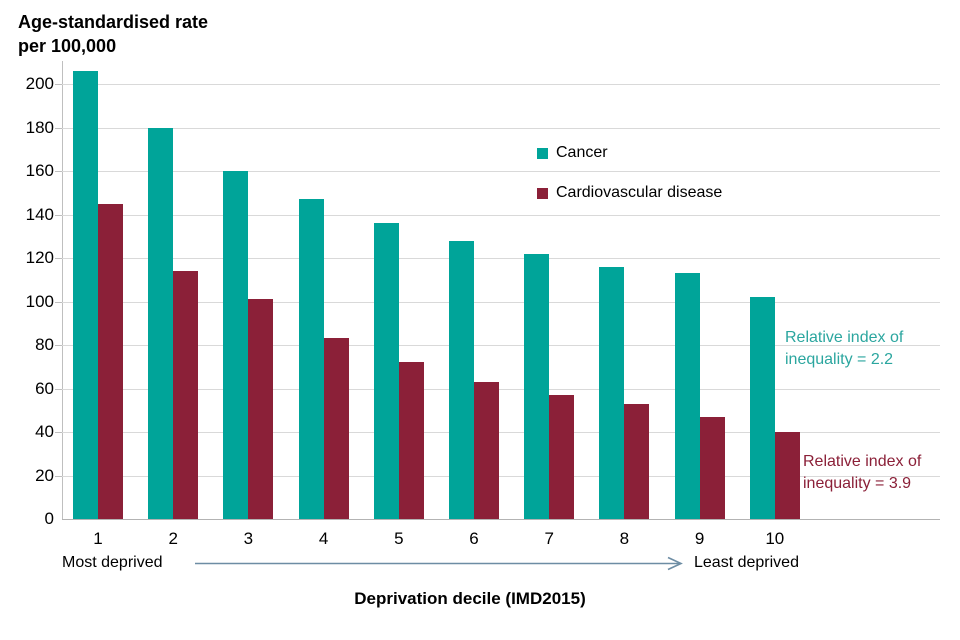 This screenshot has width=960, height=640. I want to click on x-axis-label-decile-7: 7, so click(549, 538).